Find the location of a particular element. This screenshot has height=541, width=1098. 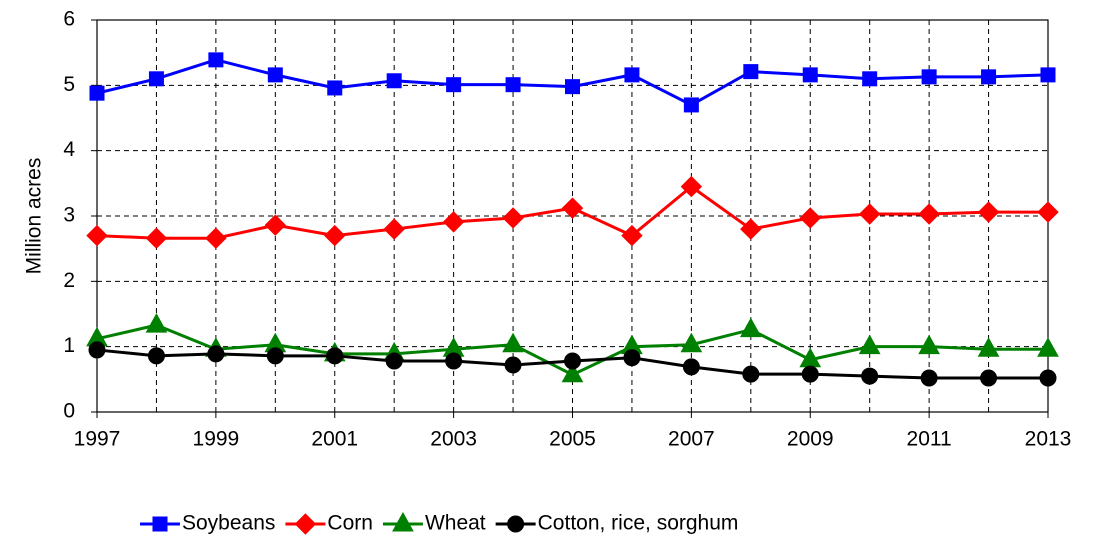

y-tick-label: 0 is located at coordinates (69, 411).